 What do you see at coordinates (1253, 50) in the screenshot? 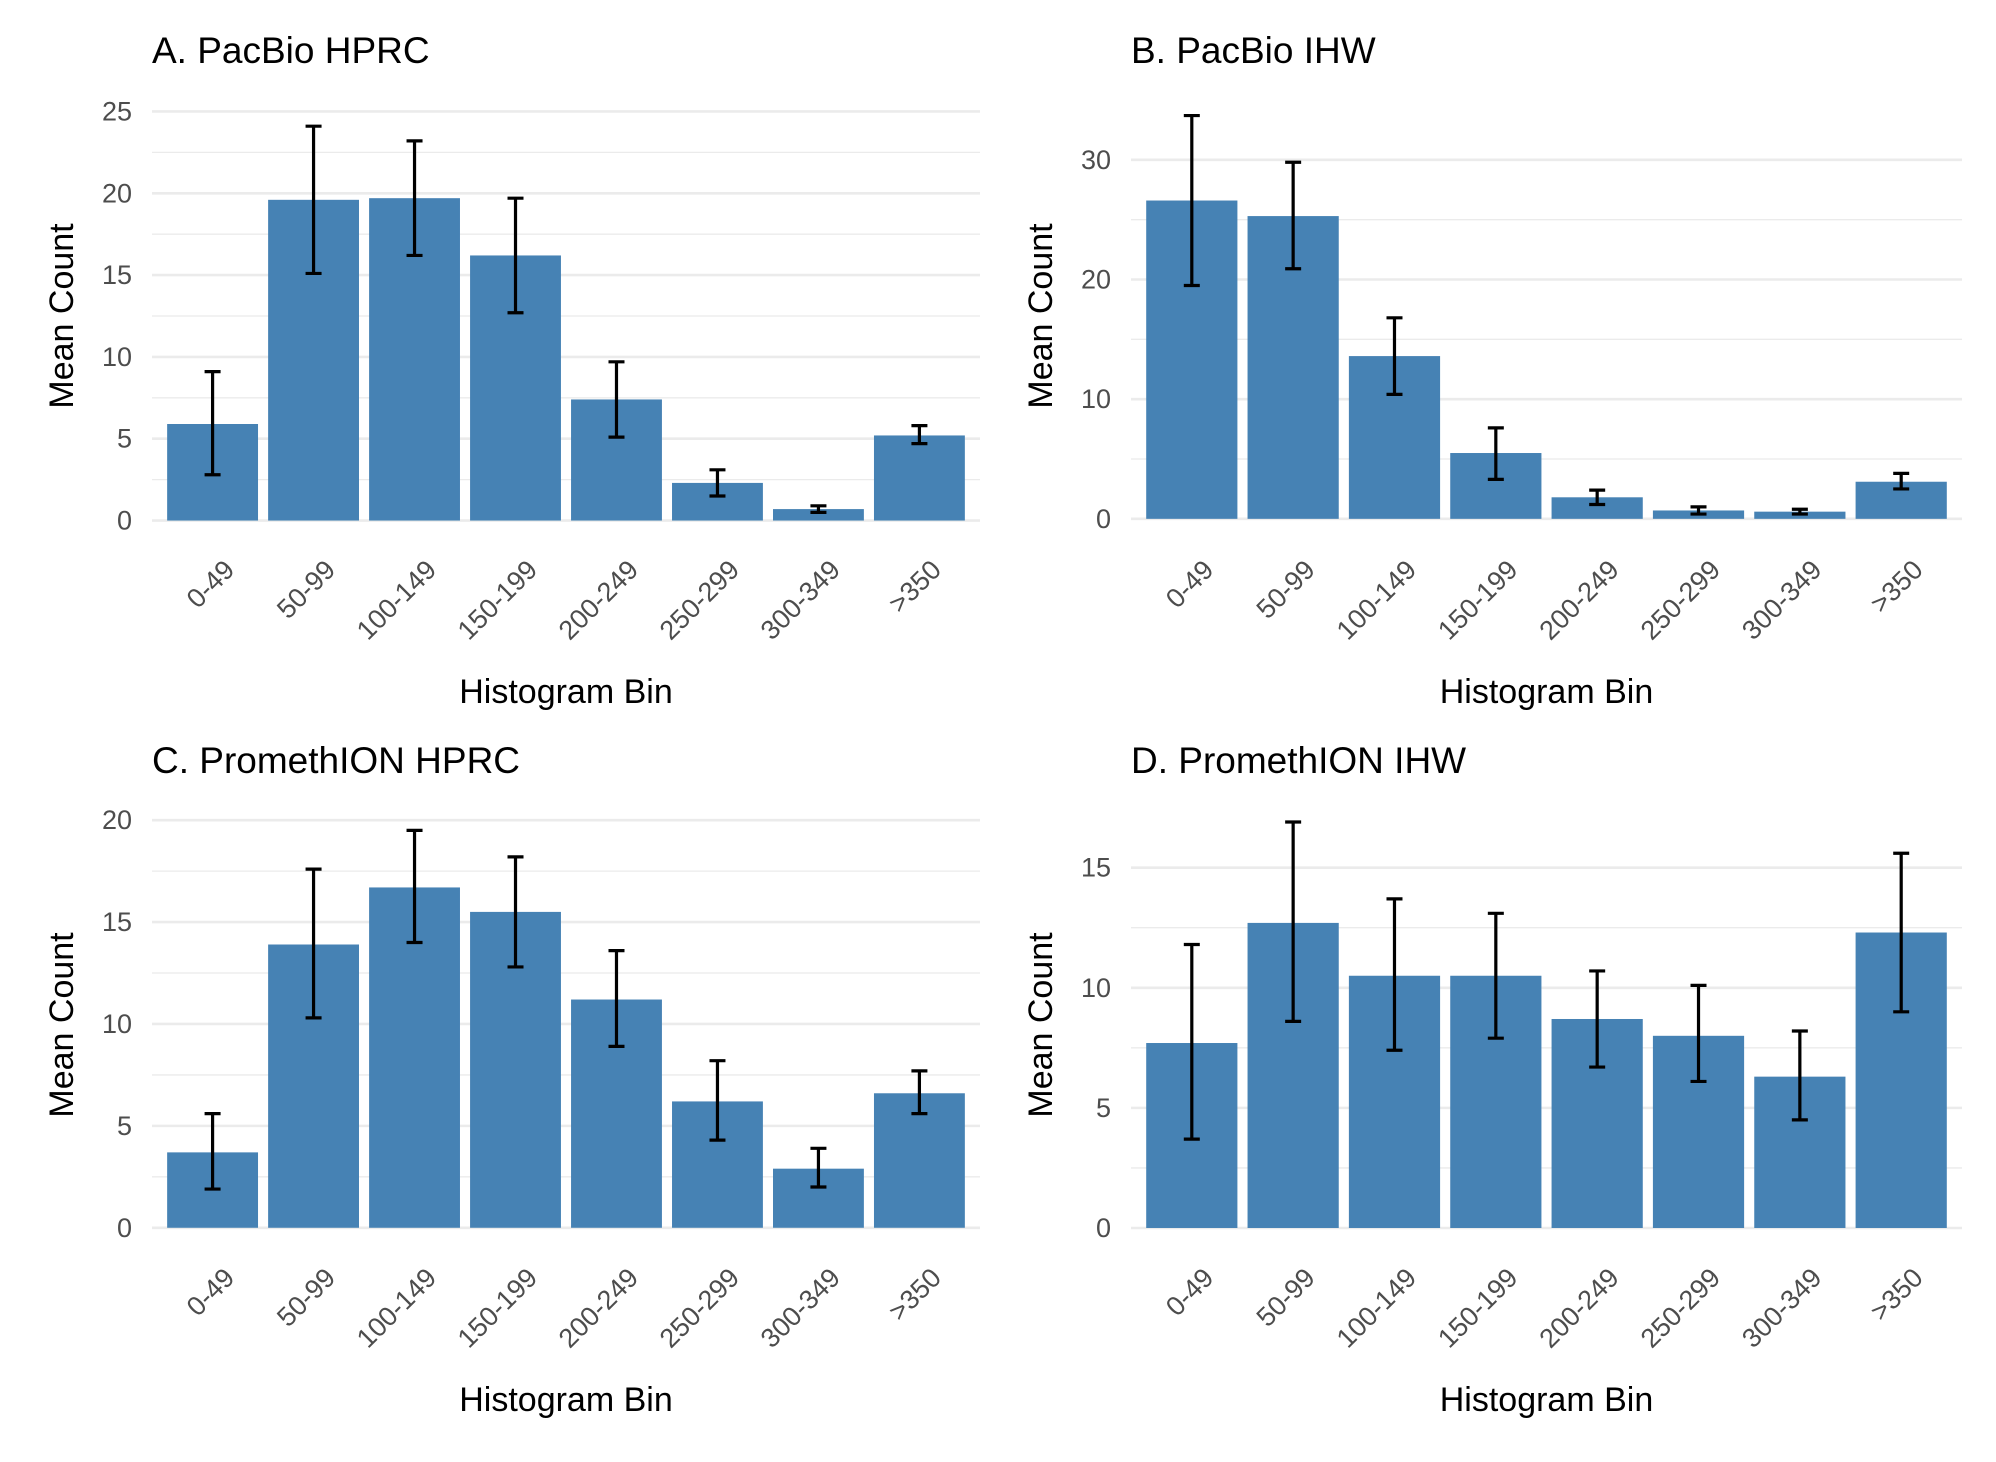
I see `panel-title: B. PacBio IHW` at bounding box center [1253, 50].